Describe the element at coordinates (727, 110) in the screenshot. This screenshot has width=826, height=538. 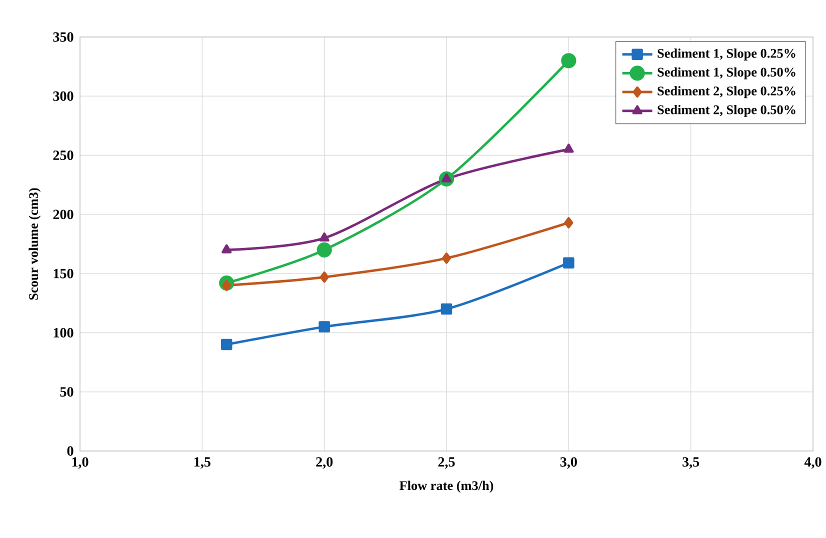
I see `legend-label: Sediment 2, Slope 0.50%` at that location.